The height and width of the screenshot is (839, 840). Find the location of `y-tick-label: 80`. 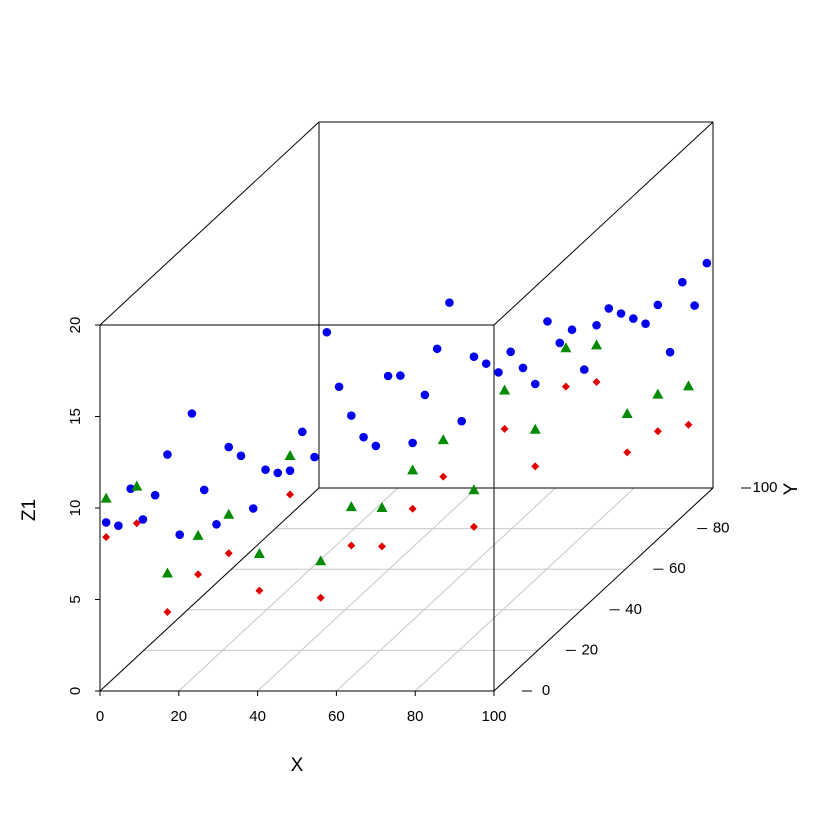

y-tick-label: 80 is located at coordinates (721, 528).